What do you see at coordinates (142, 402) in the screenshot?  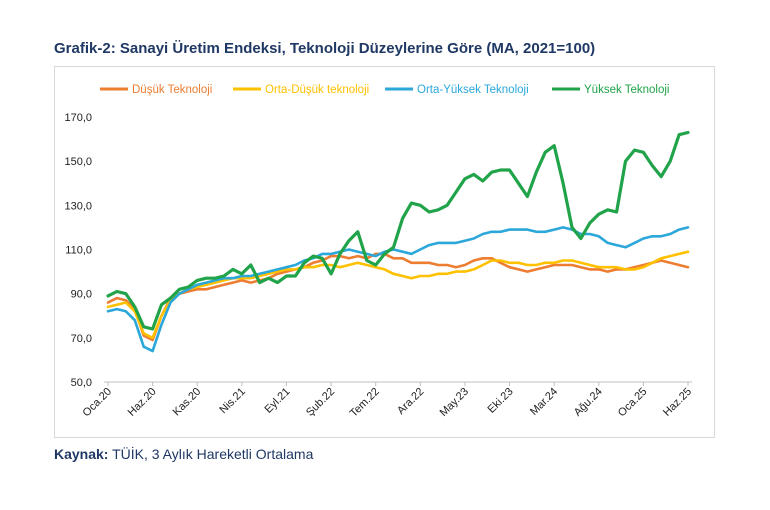 I see `x-tick-label: Haz.20` at bounding box center [142, 402].